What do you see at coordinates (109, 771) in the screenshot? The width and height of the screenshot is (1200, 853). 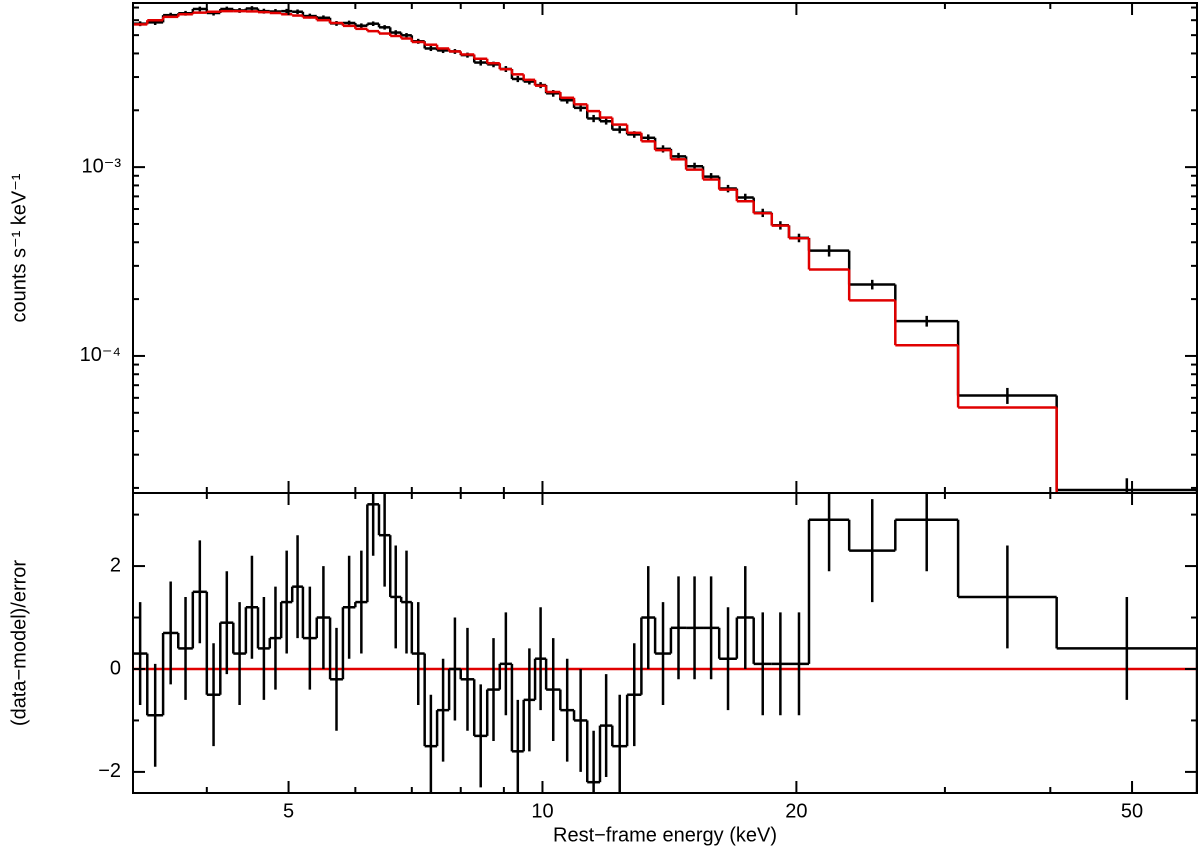 I see `y-tick-label: −2` at bounding box center [109, 771].